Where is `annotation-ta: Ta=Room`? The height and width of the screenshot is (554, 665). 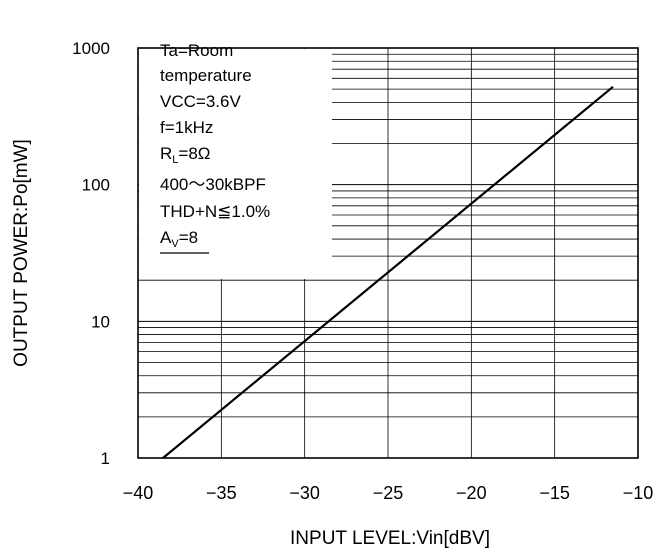 annotation-ta: Ta=Room is located at coordinates (196, 50).